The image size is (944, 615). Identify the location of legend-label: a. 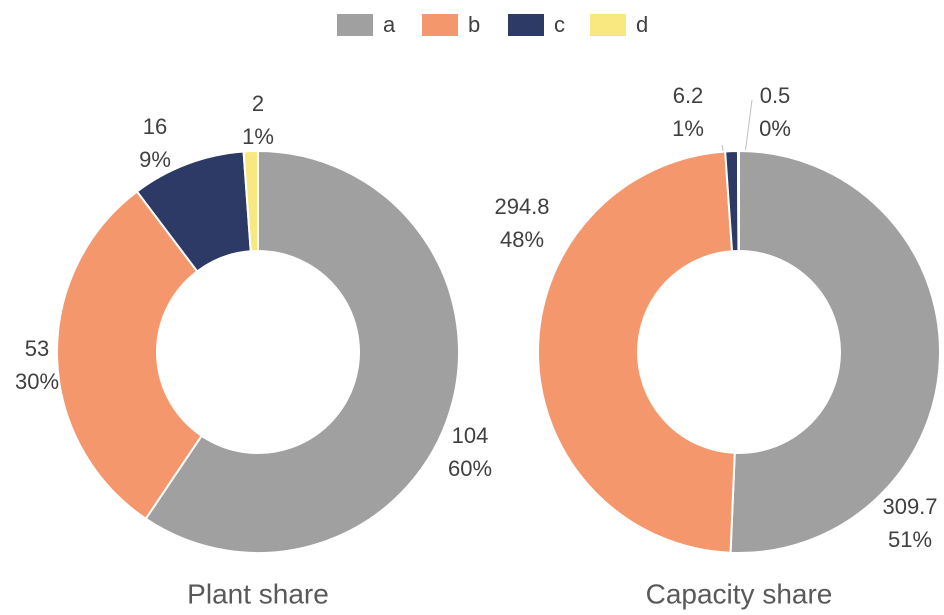
(389, 24).